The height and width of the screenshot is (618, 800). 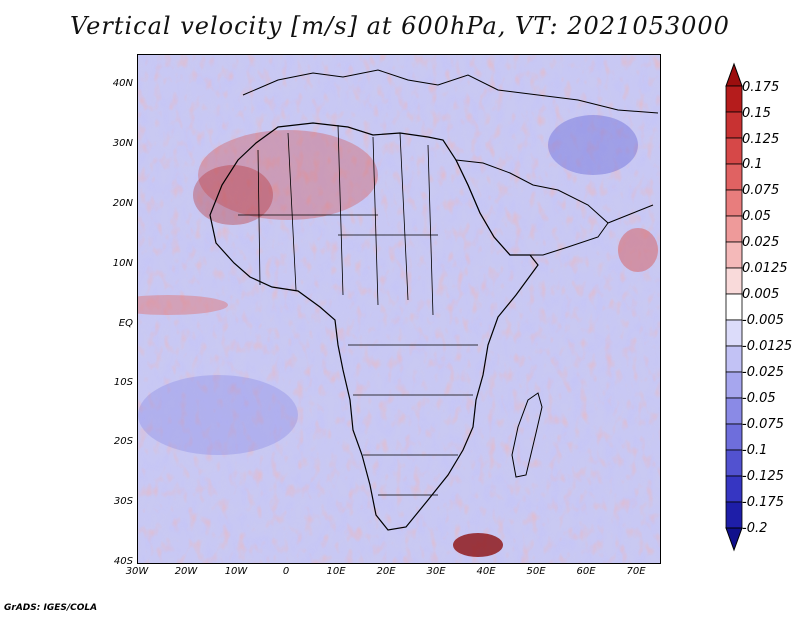 What do you see at coordinates (123, 561) in the screenshot?
I see `lat-label-40s: 40S` at bounding box center [123, 561].